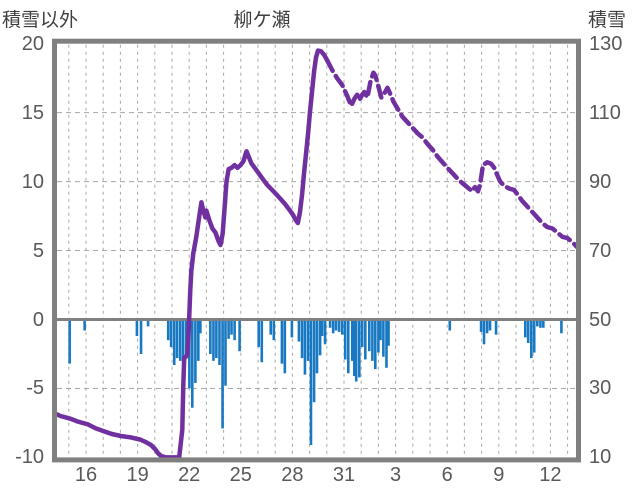 The height and width of the screenshot is (501, 636). I want to click on x-axis-tick-6: 6, so click(447, 475).